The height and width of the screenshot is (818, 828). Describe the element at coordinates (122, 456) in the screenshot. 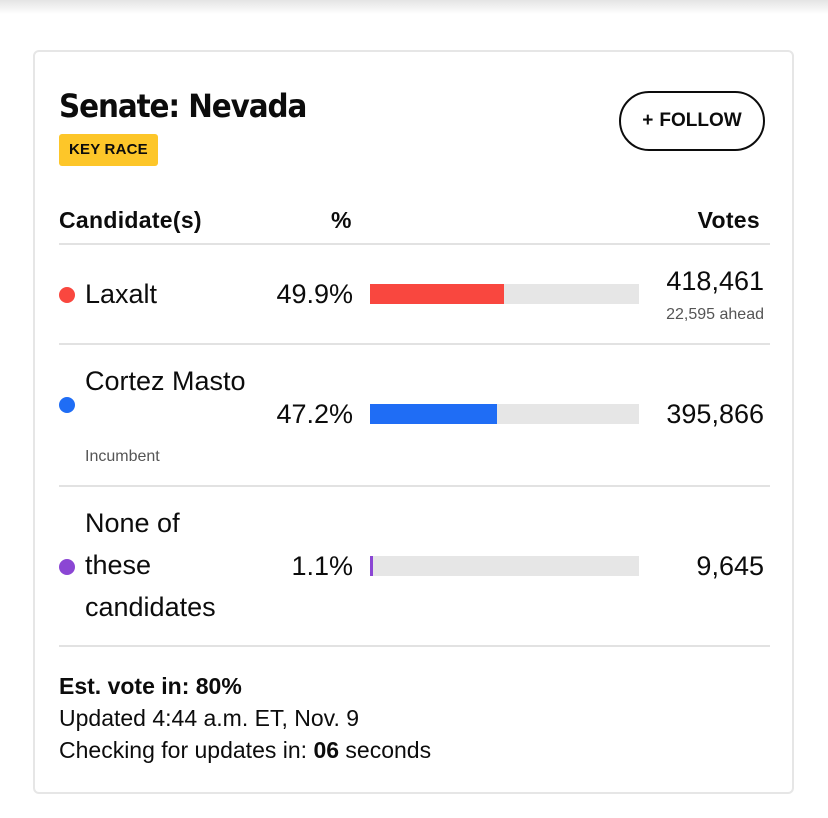

I see `incumbent-label: Incumbent` at that location.